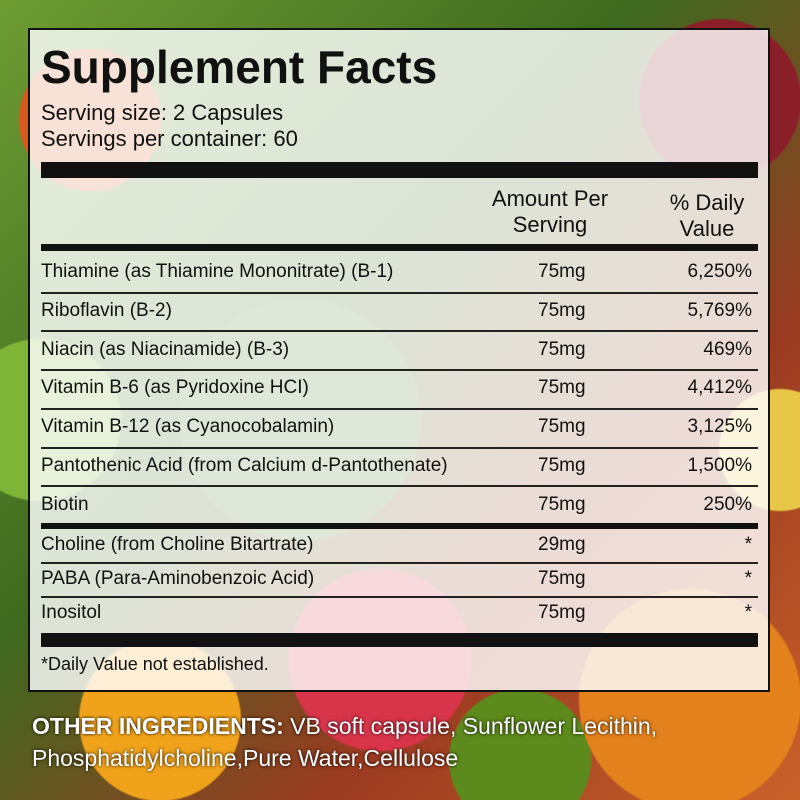 The height and width of the screenshot is (800, 800). Describe the element at coordinates (239, 67) in the screenshot. I see `title: Supplement Facts` at that location.